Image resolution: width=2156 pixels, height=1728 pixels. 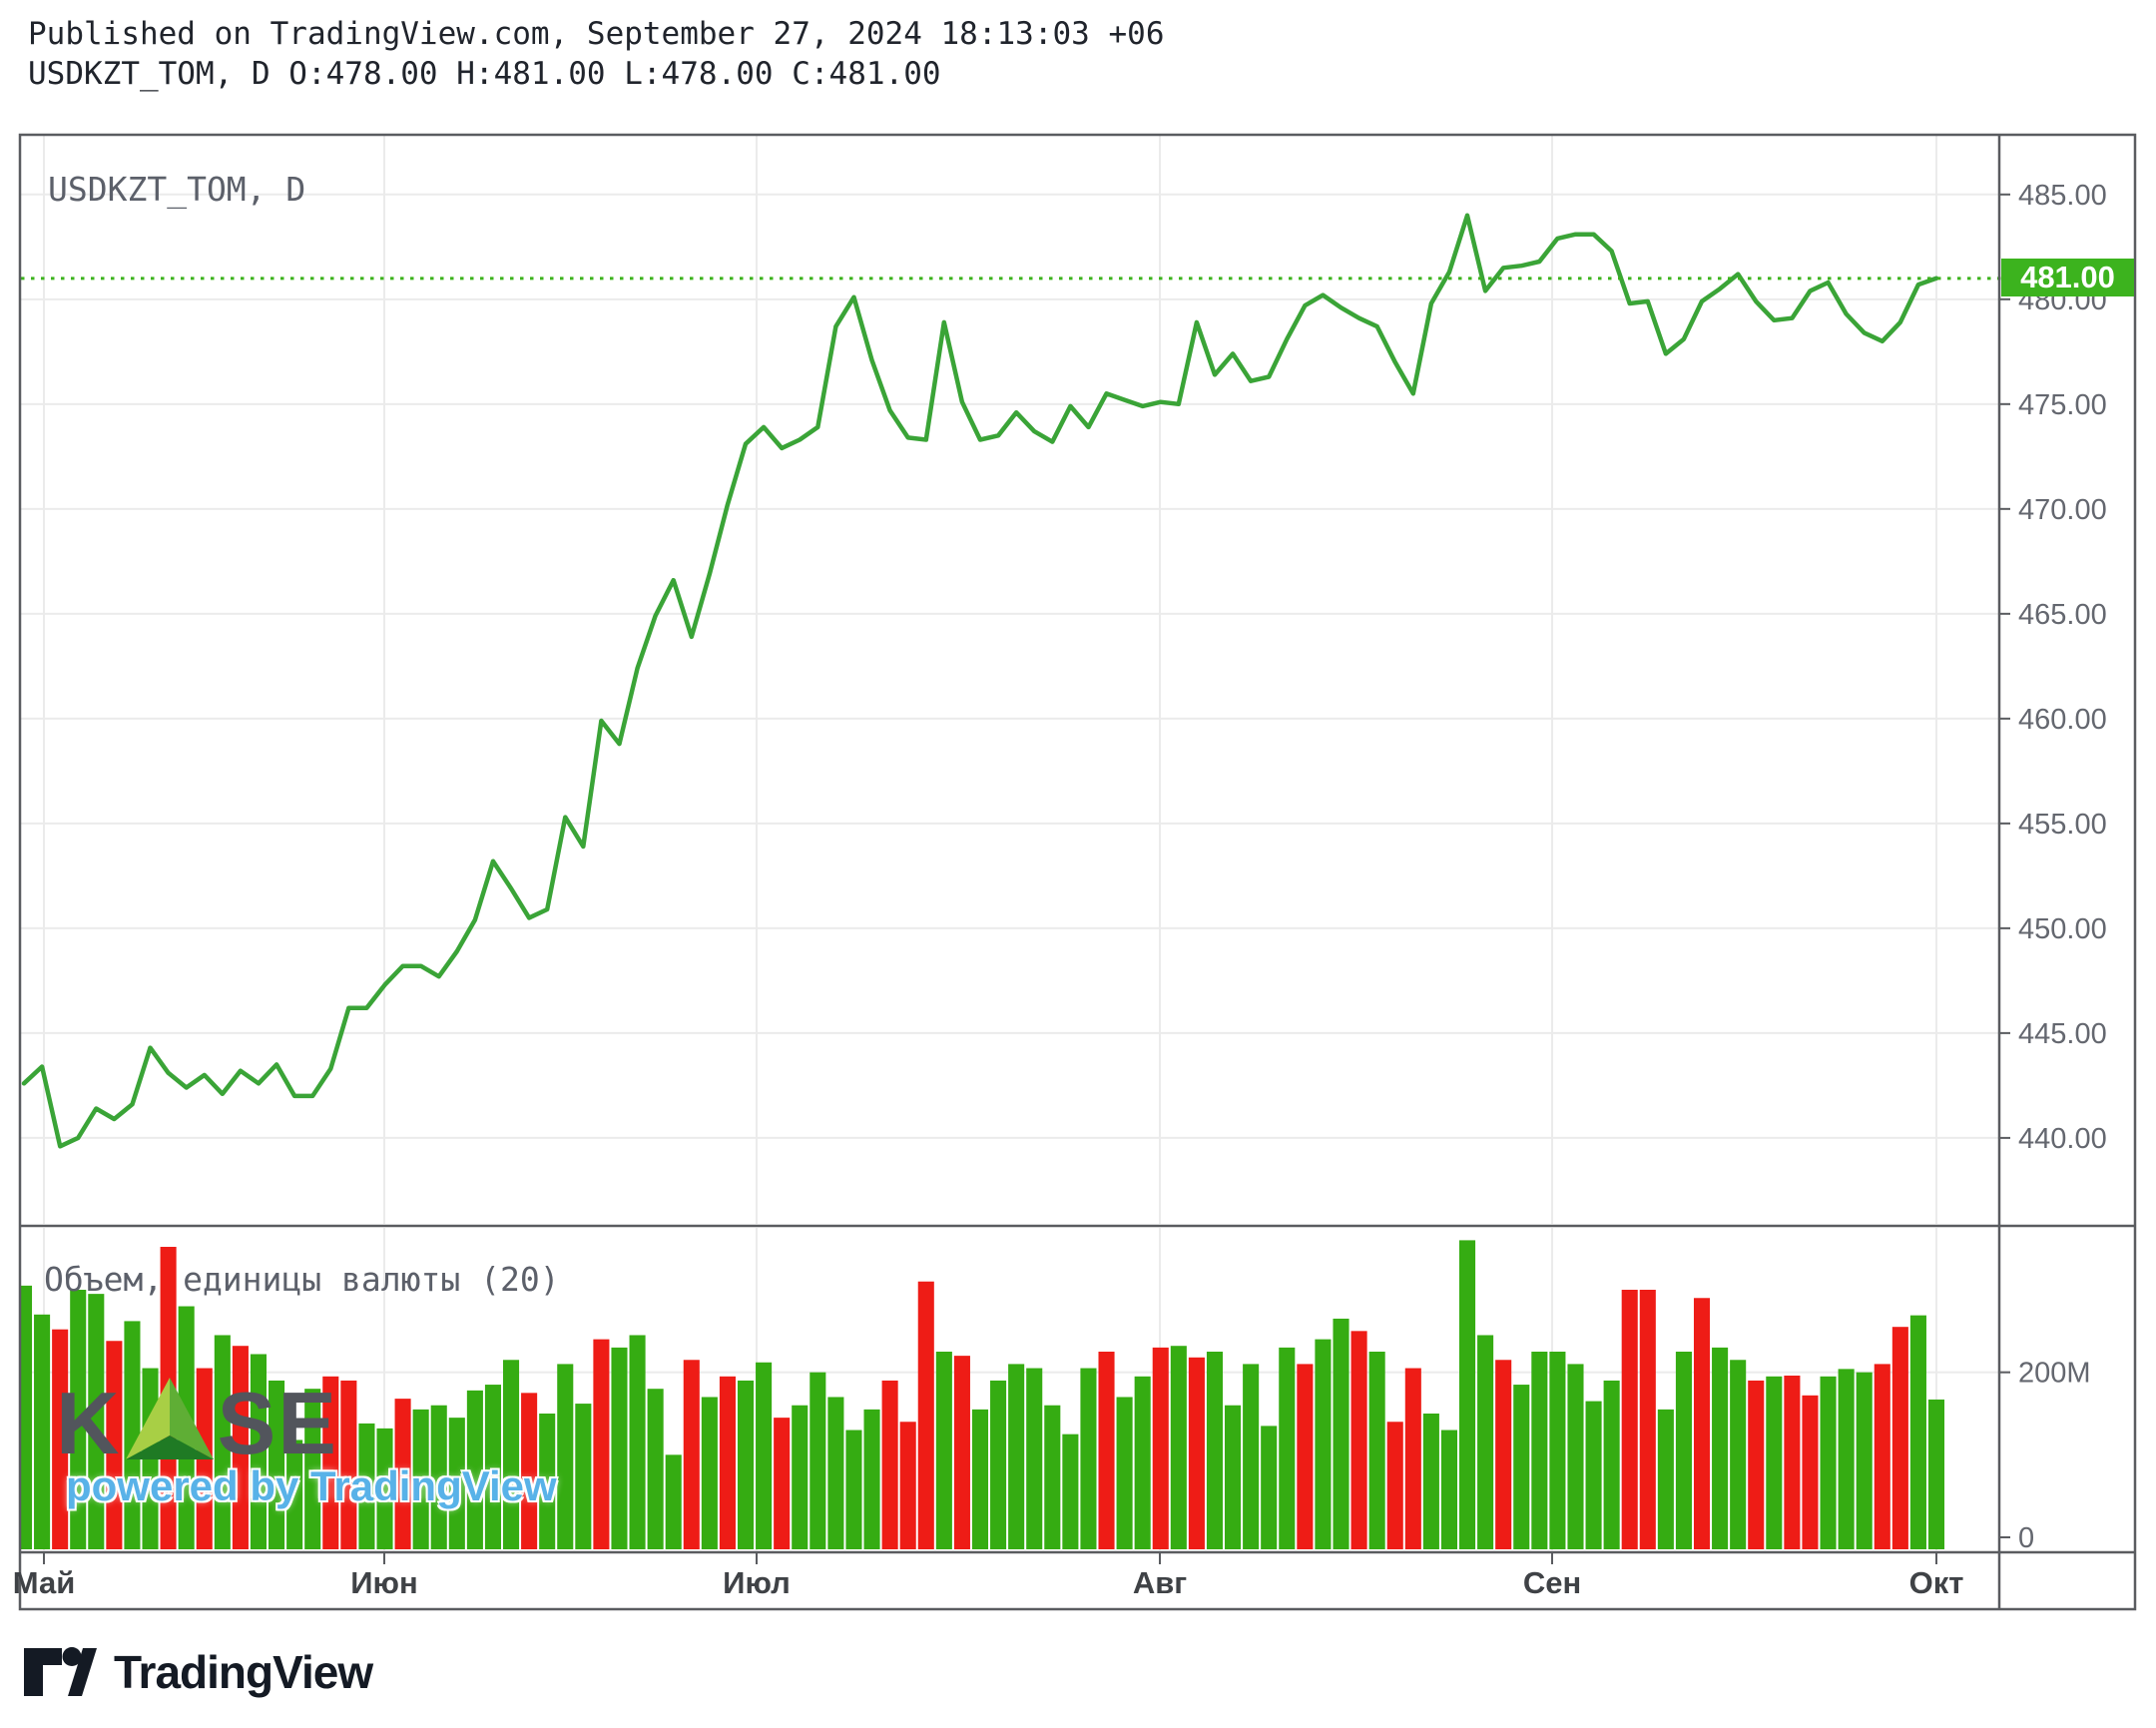 I want to click on price-tick-label: 475.00, so click(x=2062, y=405).